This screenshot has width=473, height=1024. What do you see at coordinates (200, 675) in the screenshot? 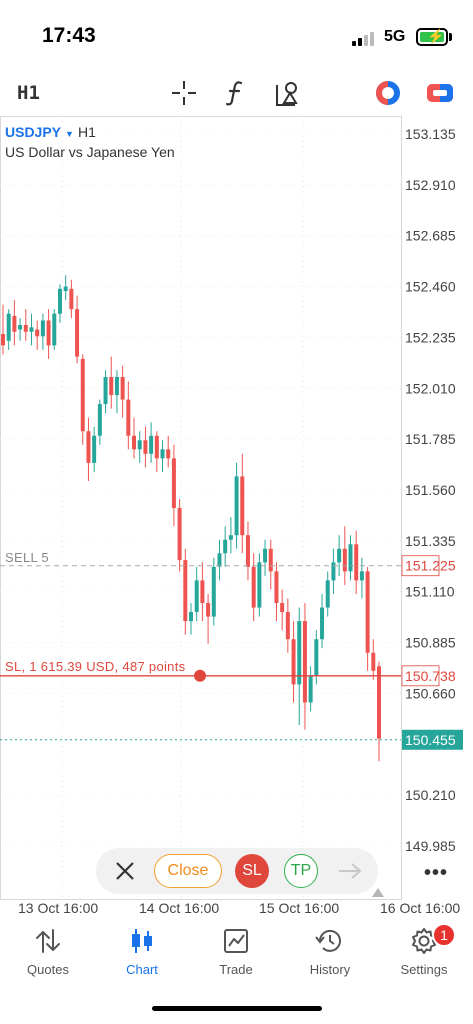
I see `stop-loss-drag-handle` at bounding box center [200, 675].